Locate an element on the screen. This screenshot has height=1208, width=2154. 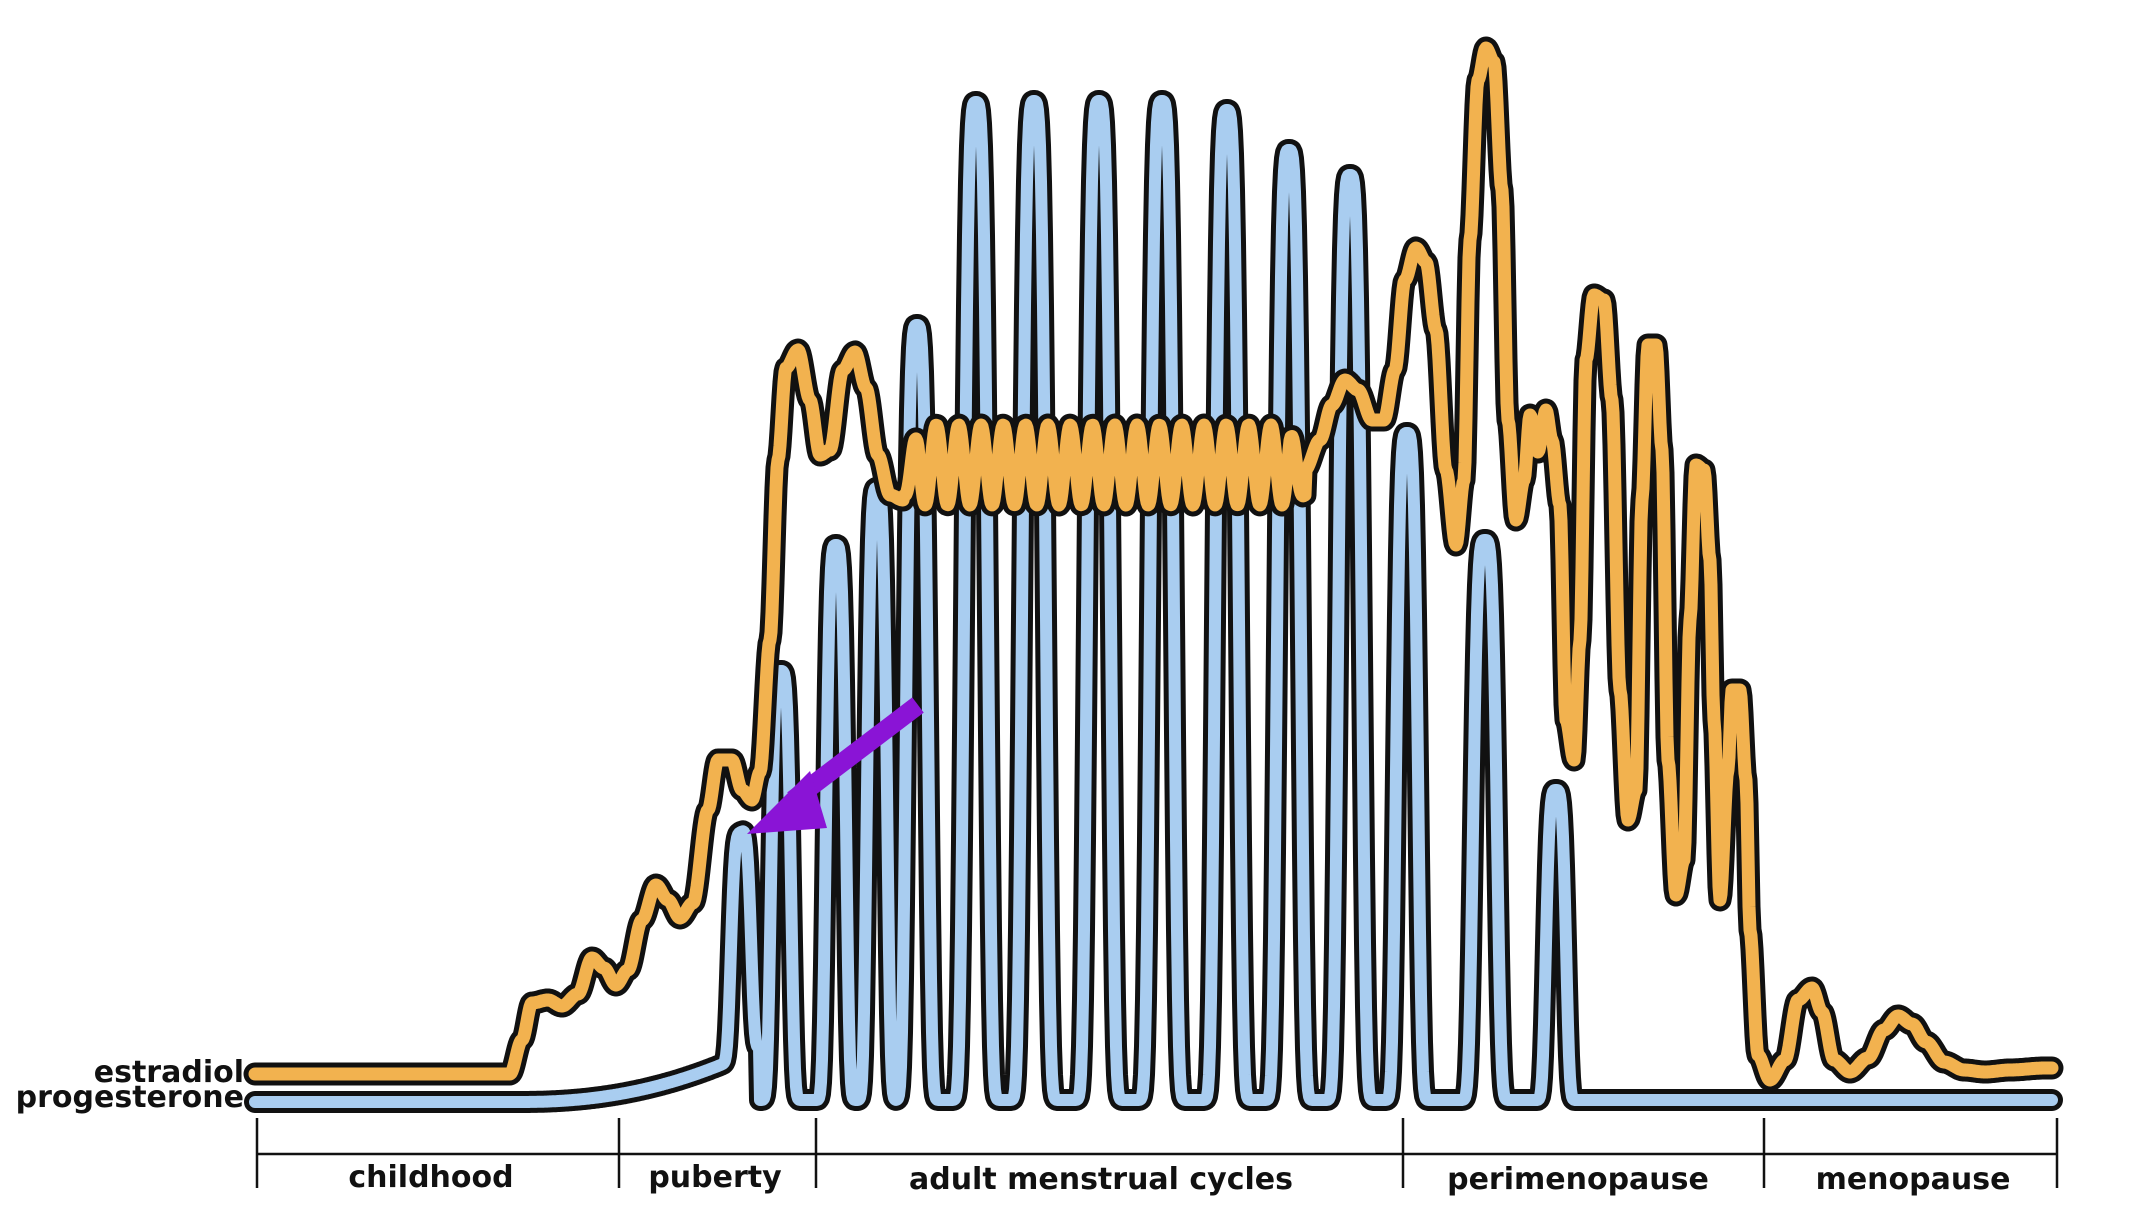
stage-label-puberty: puberty is located at coordinates (715, 1177).